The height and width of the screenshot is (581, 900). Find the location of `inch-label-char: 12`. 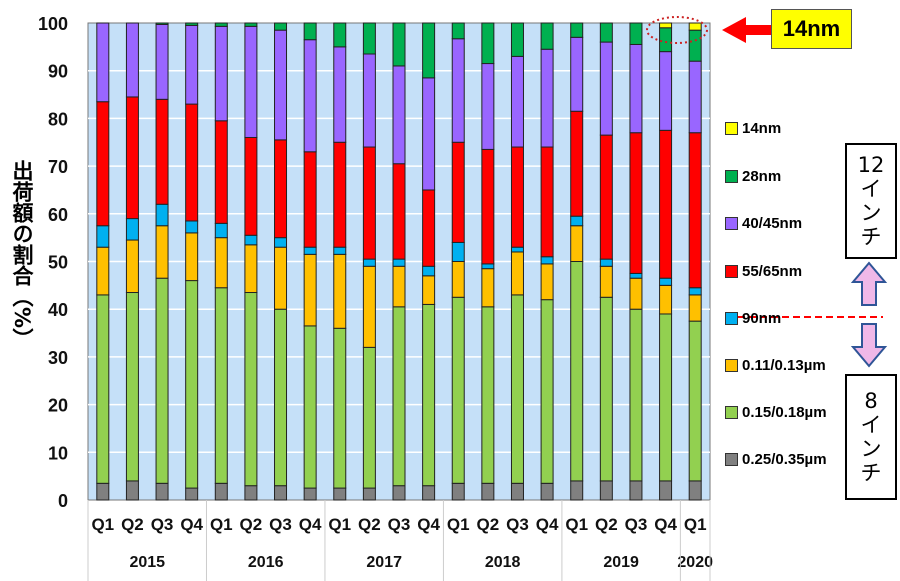

inch-label-char: 12 is located at coordinates (871, 165).